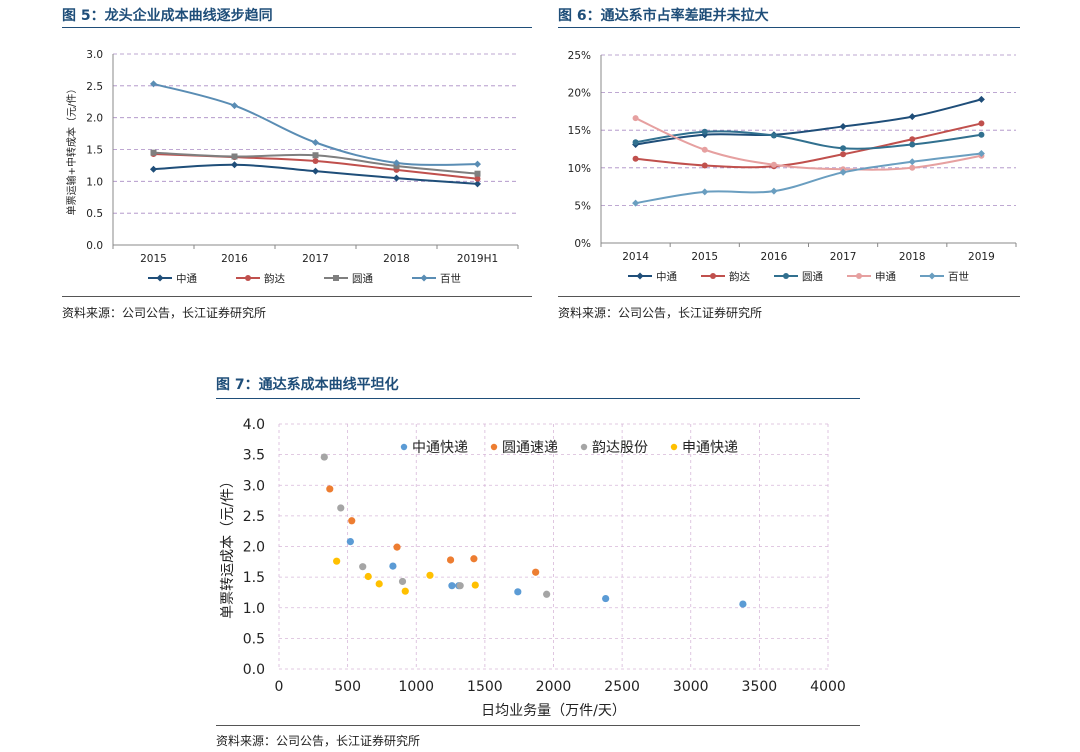  What do you see at coordinates (553, 711) in the screenshot?
I see `x-axis-label: 日均业务量（万件/天）` at bounding box center [553, 711].